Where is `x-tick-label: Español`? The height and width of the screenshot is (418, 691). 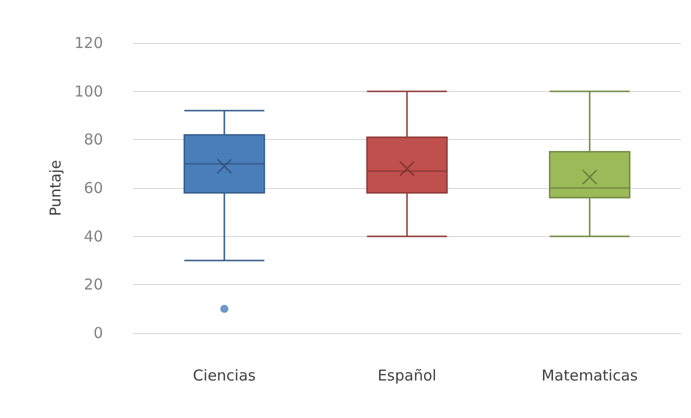 x-tick-label: Español is located at coordinates (407, 375).